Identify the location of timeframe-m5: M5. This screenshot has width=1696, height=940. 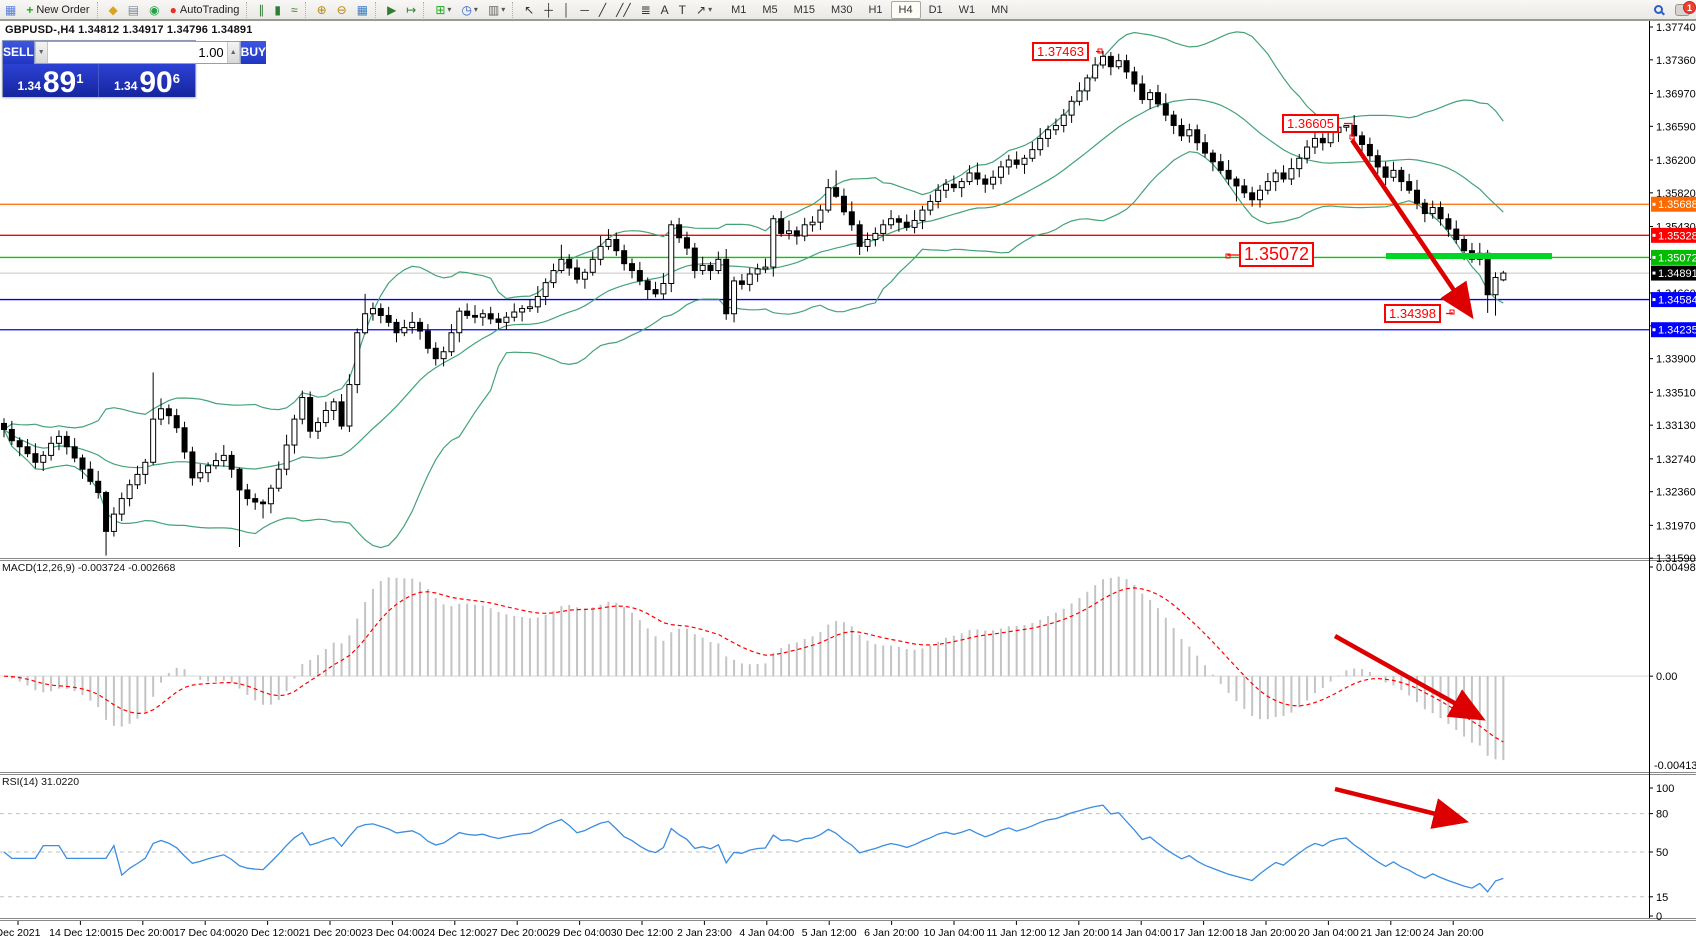
(770, 9).